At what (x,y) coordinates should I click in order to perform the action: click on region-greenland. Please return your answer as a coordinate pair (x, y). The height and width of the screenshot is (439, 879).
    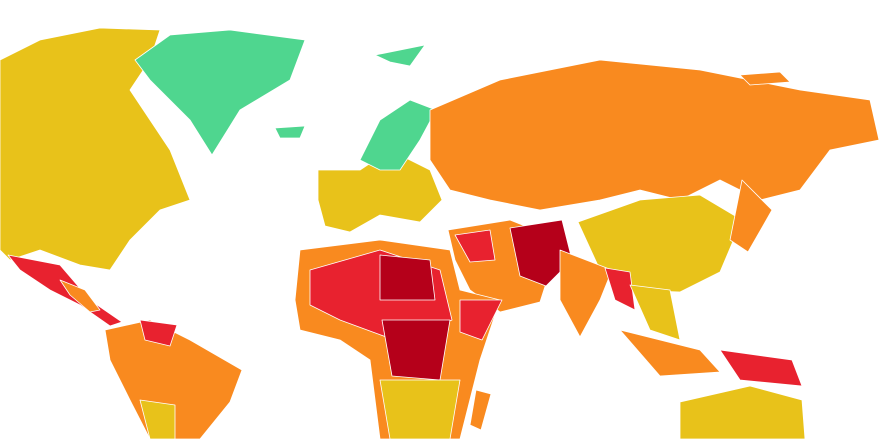
    Looking at the image, I should click on (220, 92).